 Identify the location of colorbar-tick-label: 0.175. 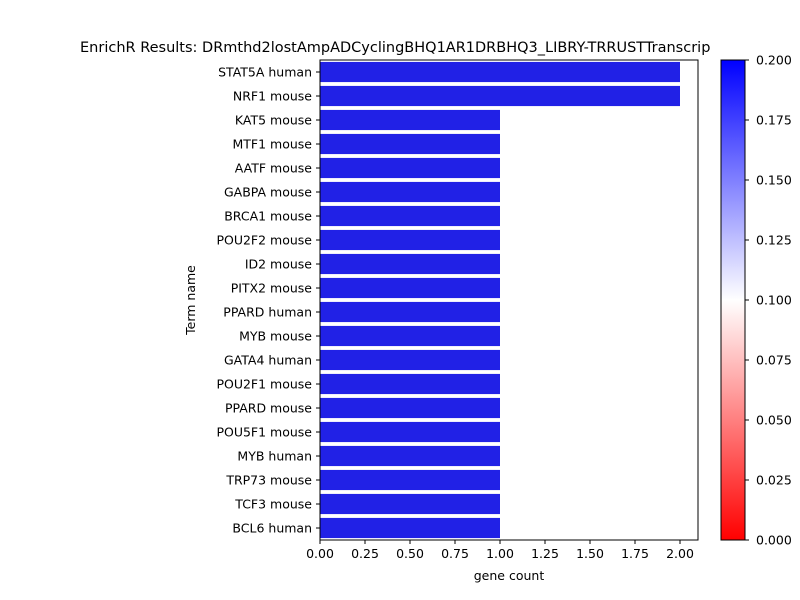
(774, 120).